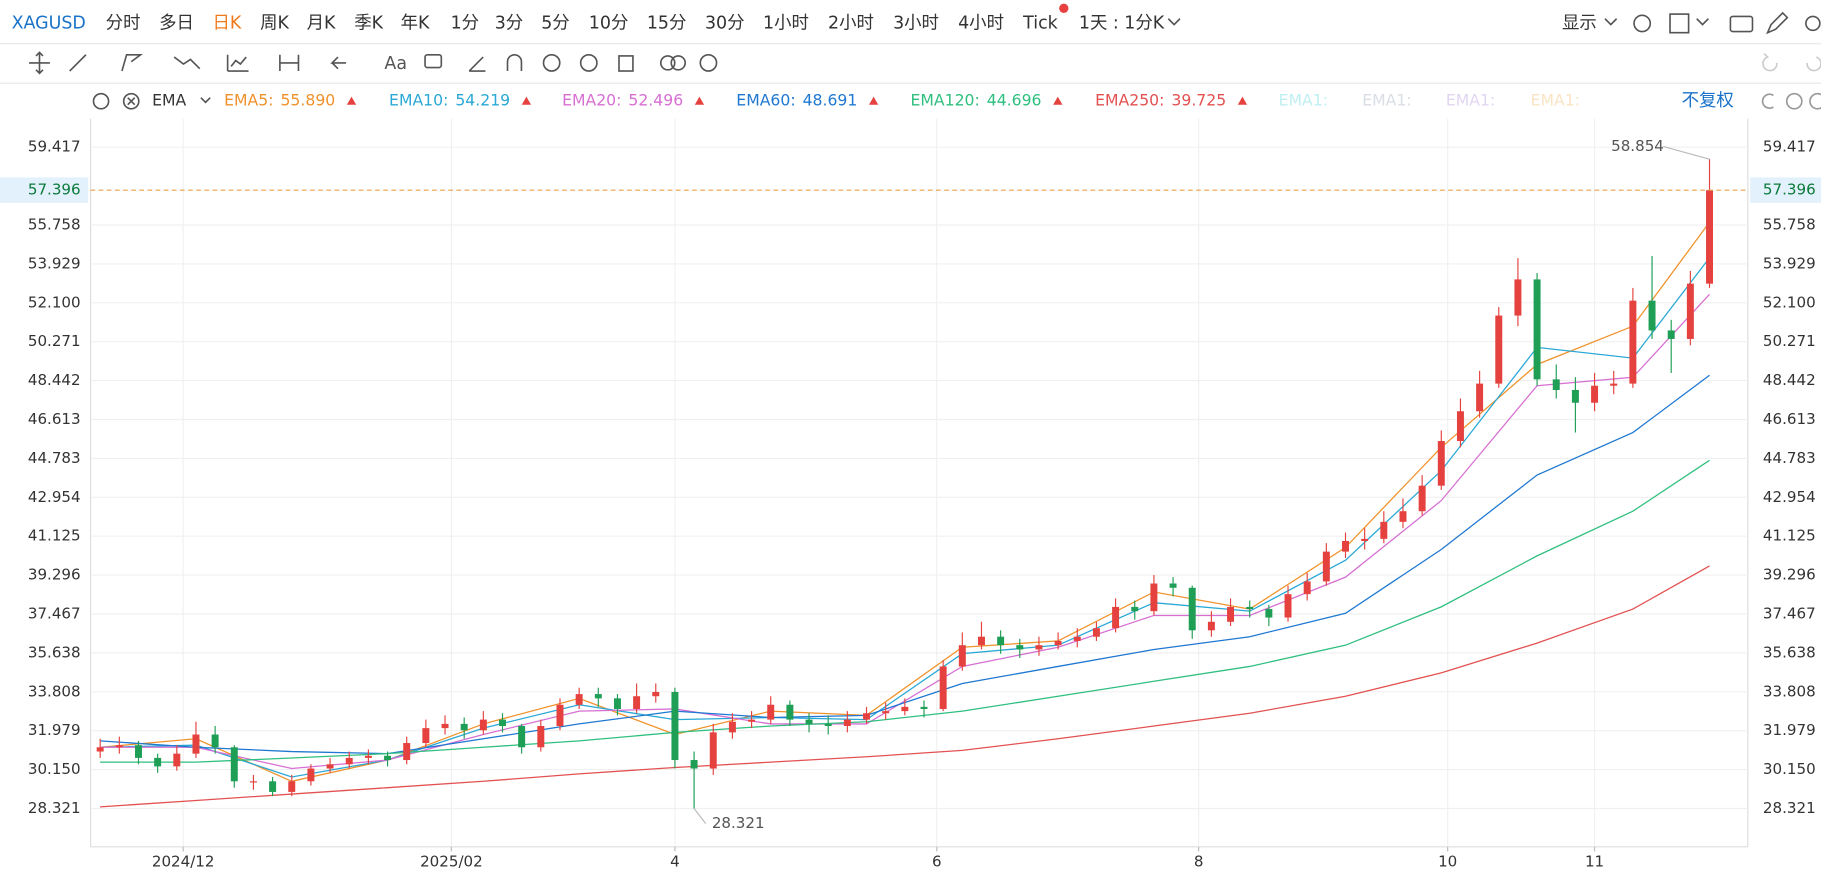 The height and width of the screenshot is (876, 1821). Describe the element at coordinates (1789, 613) in the screenshot. I see `y-tick-label-right: 37.467` at that location.